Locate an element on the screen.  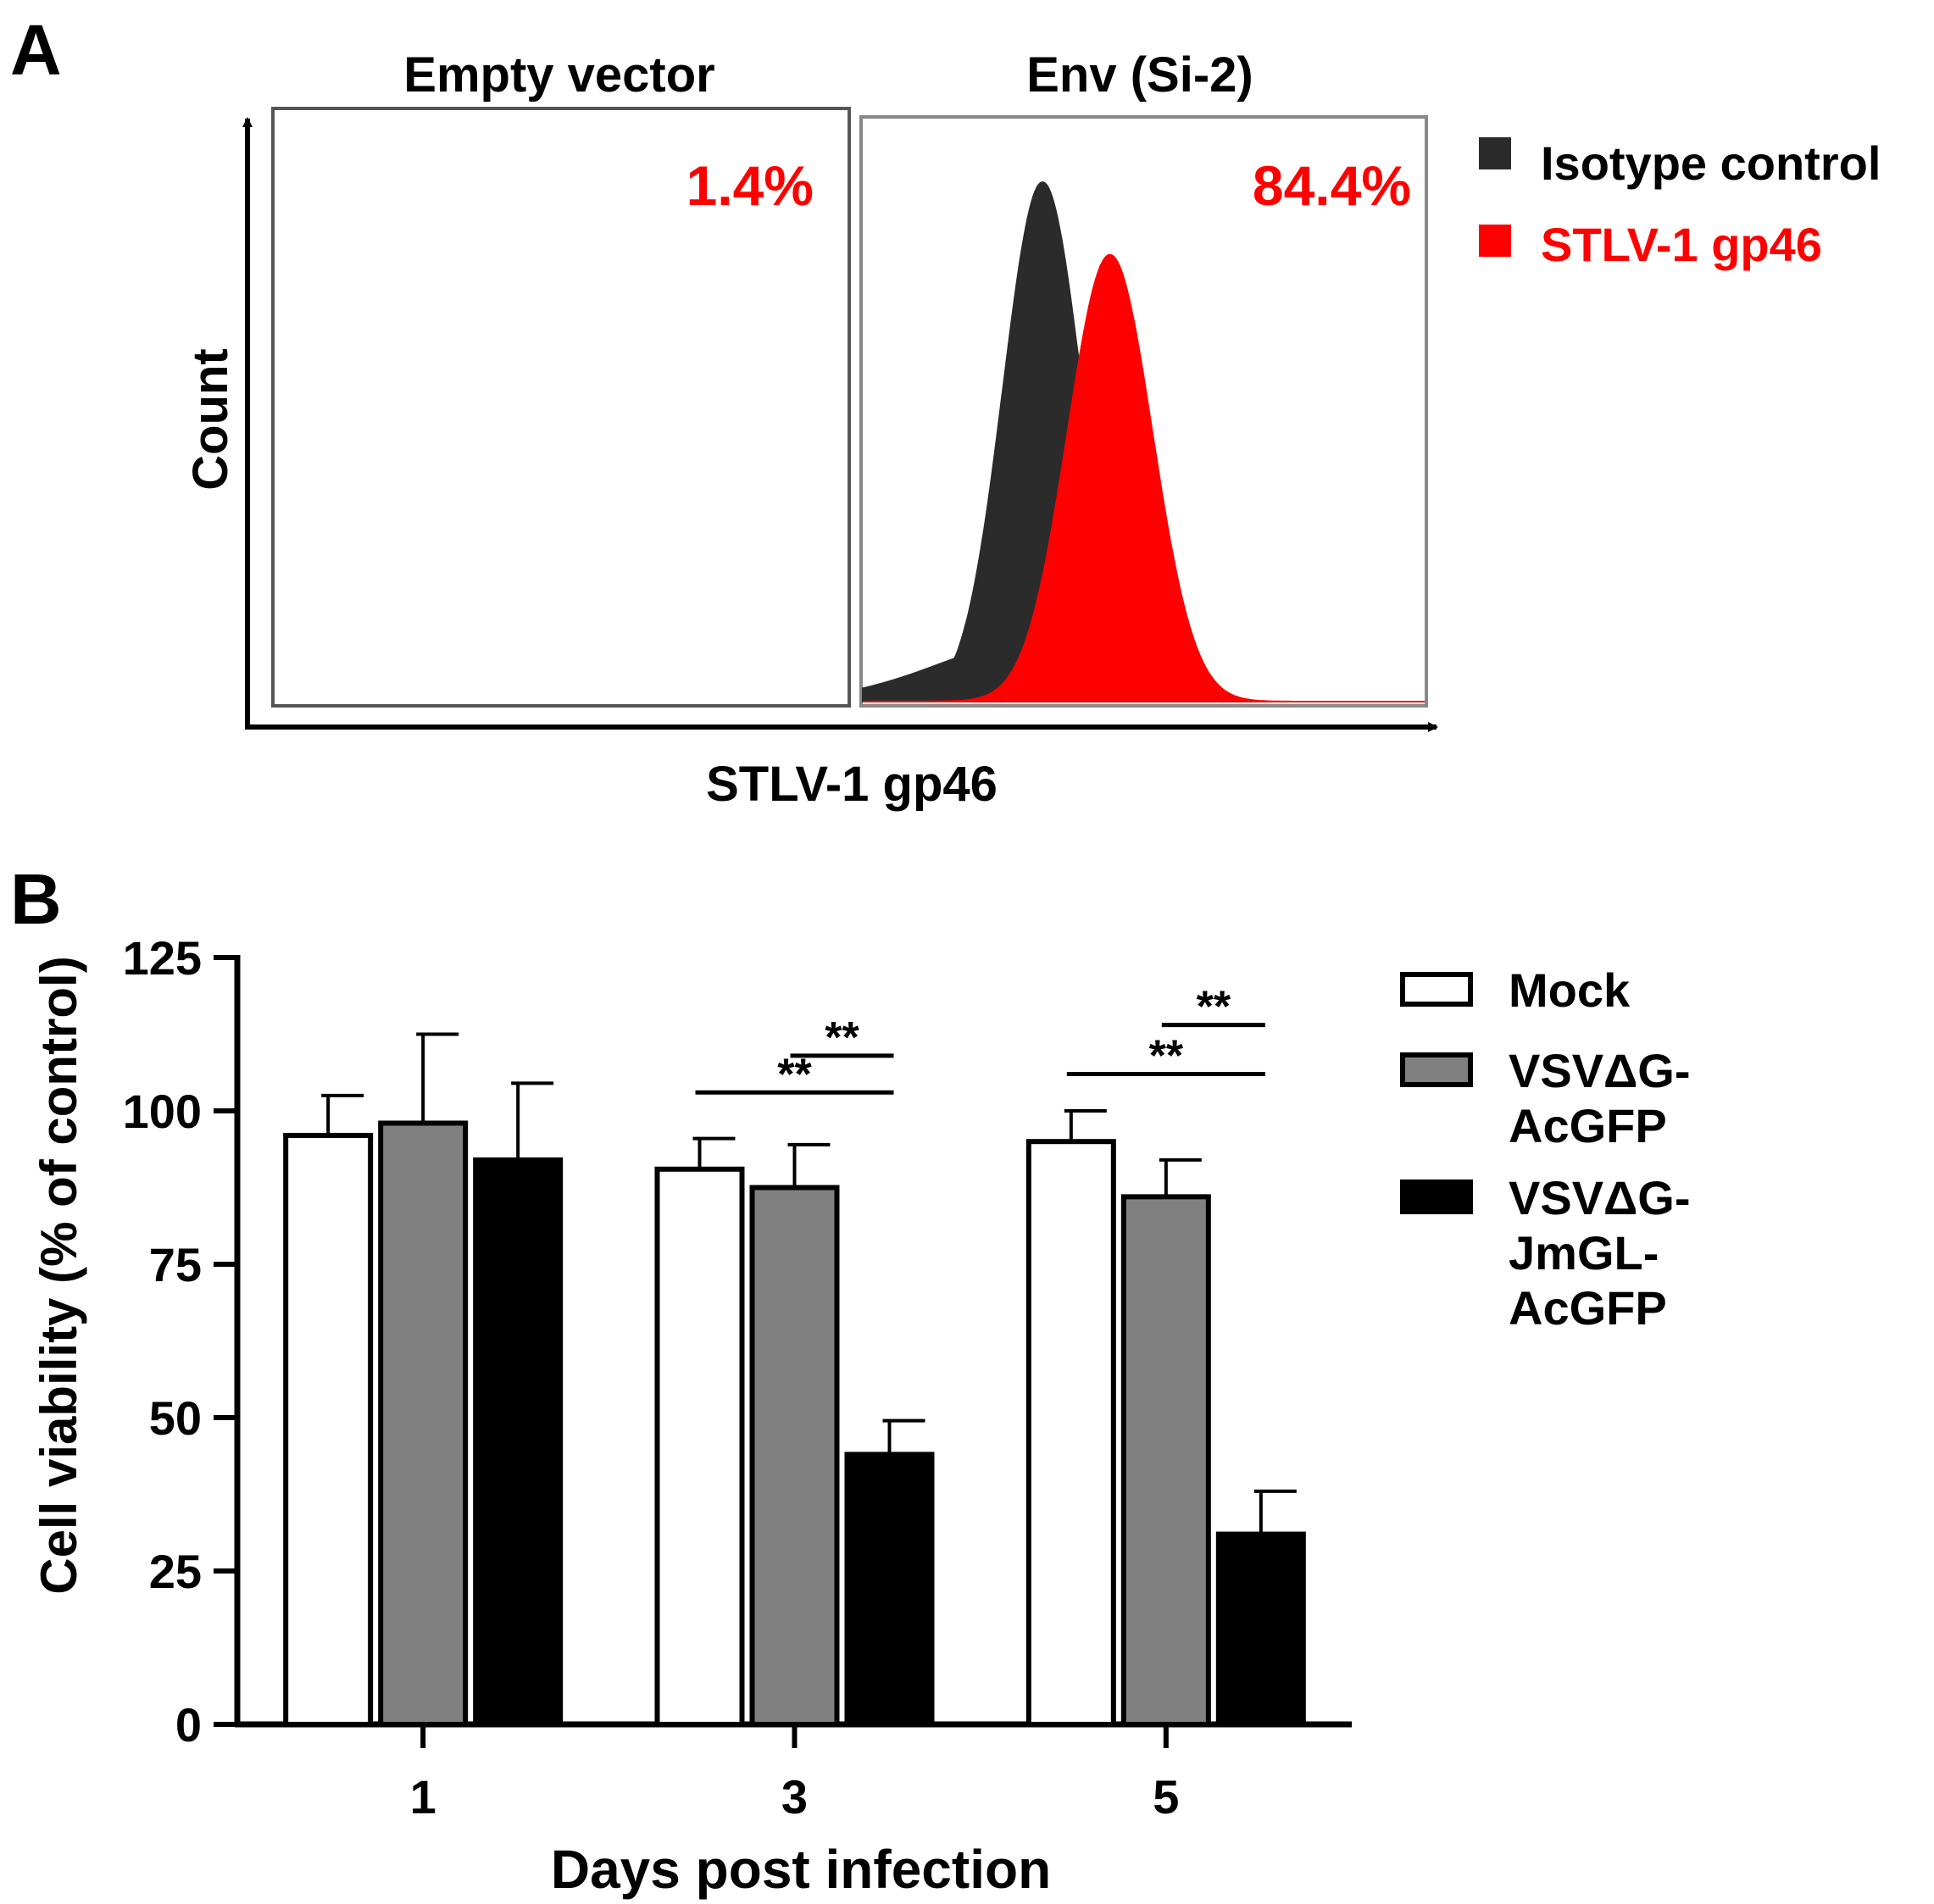
panel-a-x-label: STLV-1 gp46 is located at coordinates (852, 784).